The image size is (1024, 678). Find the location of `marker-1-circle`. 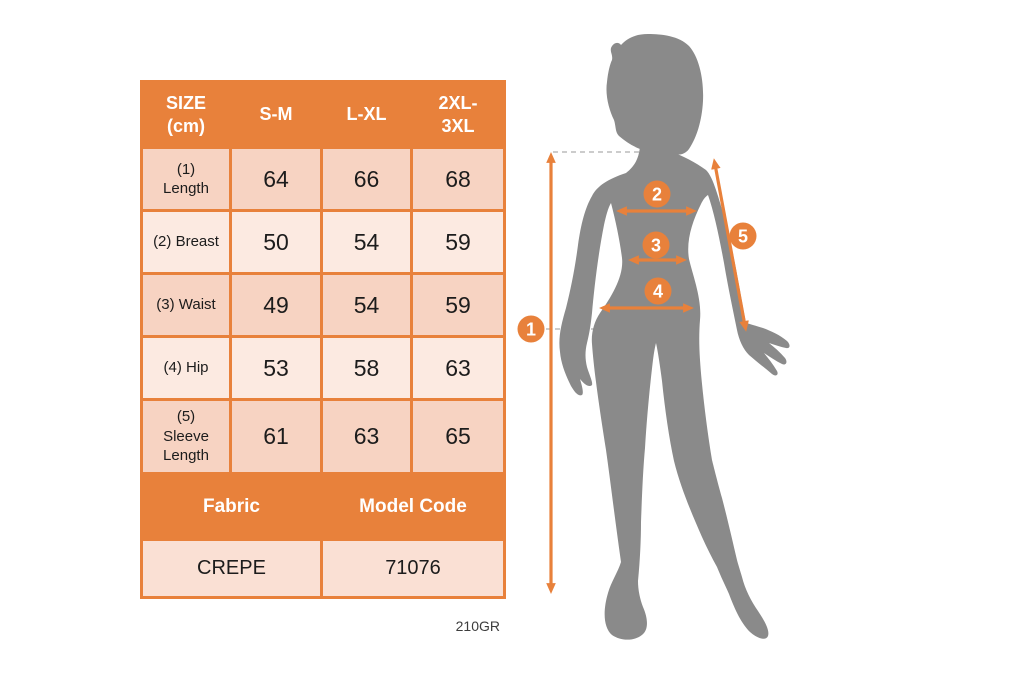

marker-1-circle is located at coordinates (531, 329).